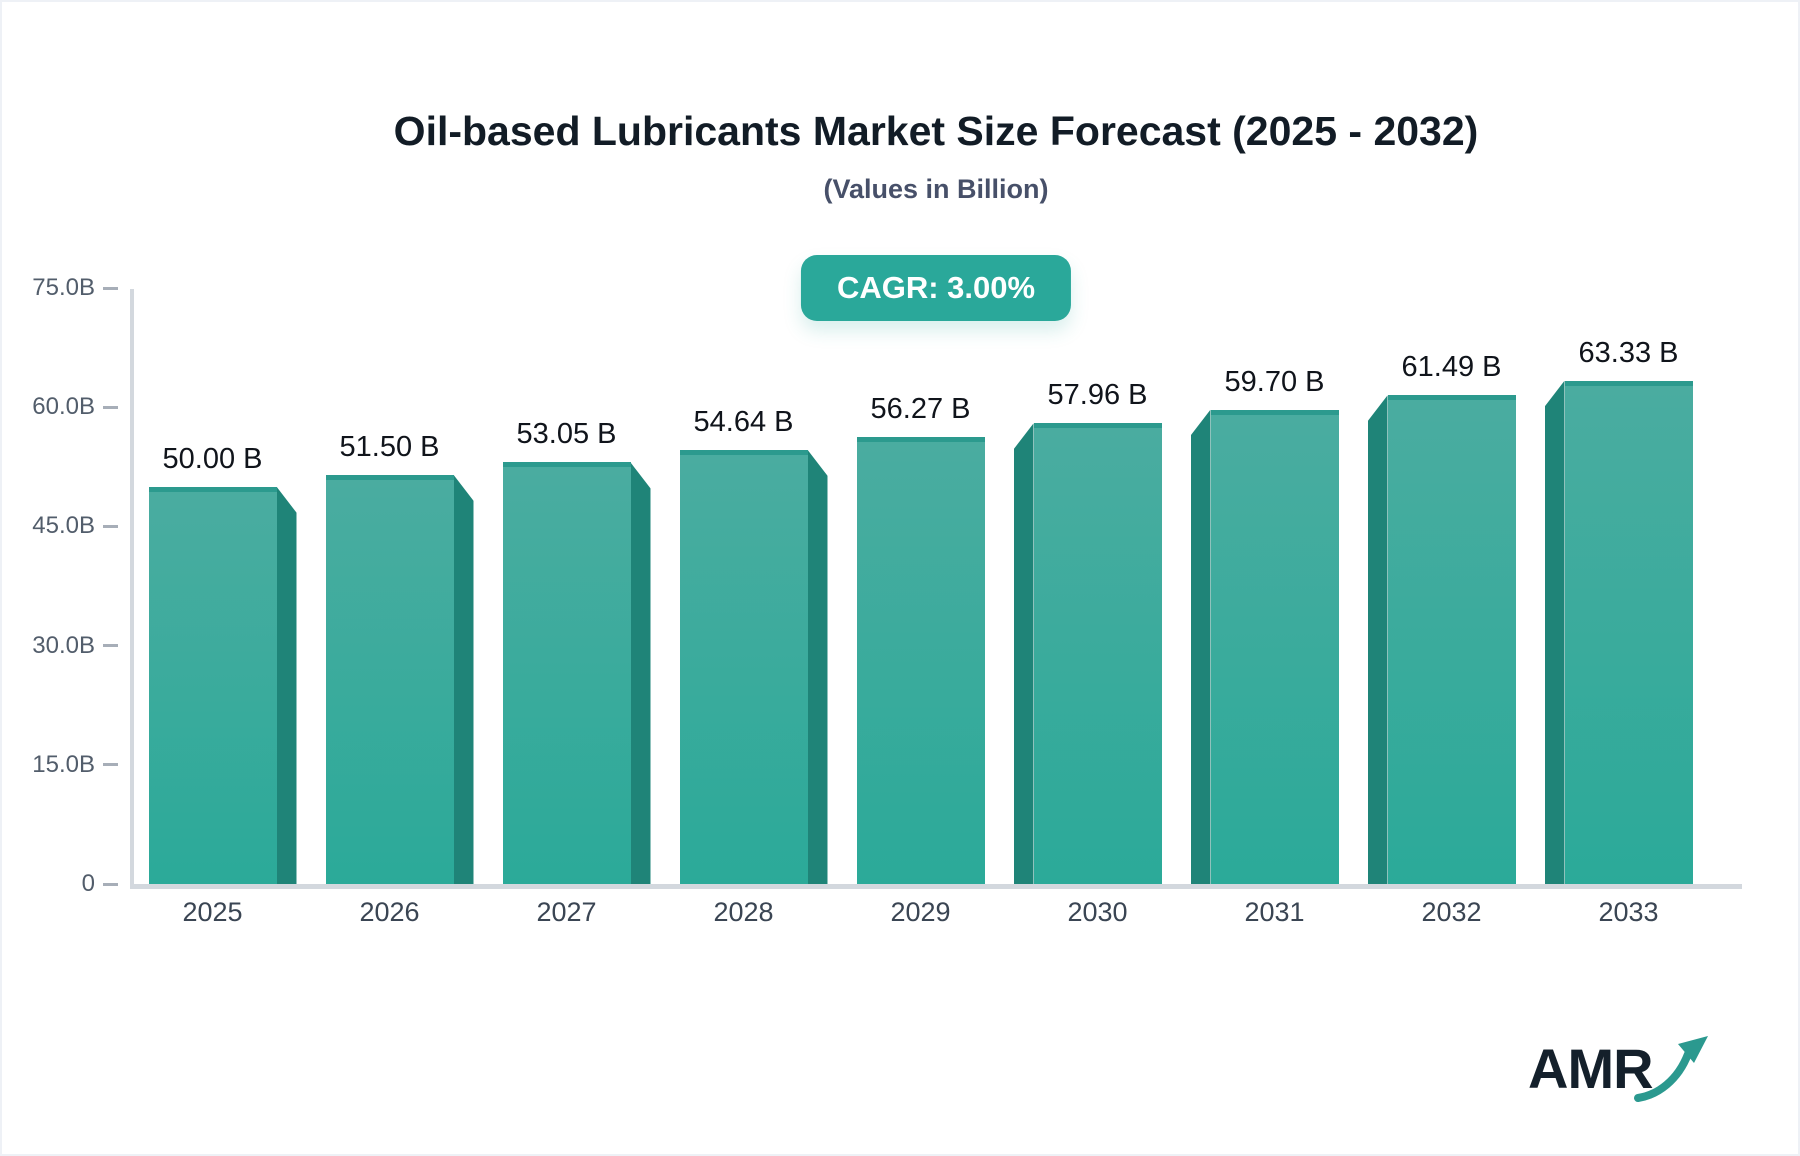 The height and width of the screenshot is (1156, 1800). I want to click on y-tick-label: 60.0B, so click(63, 407).